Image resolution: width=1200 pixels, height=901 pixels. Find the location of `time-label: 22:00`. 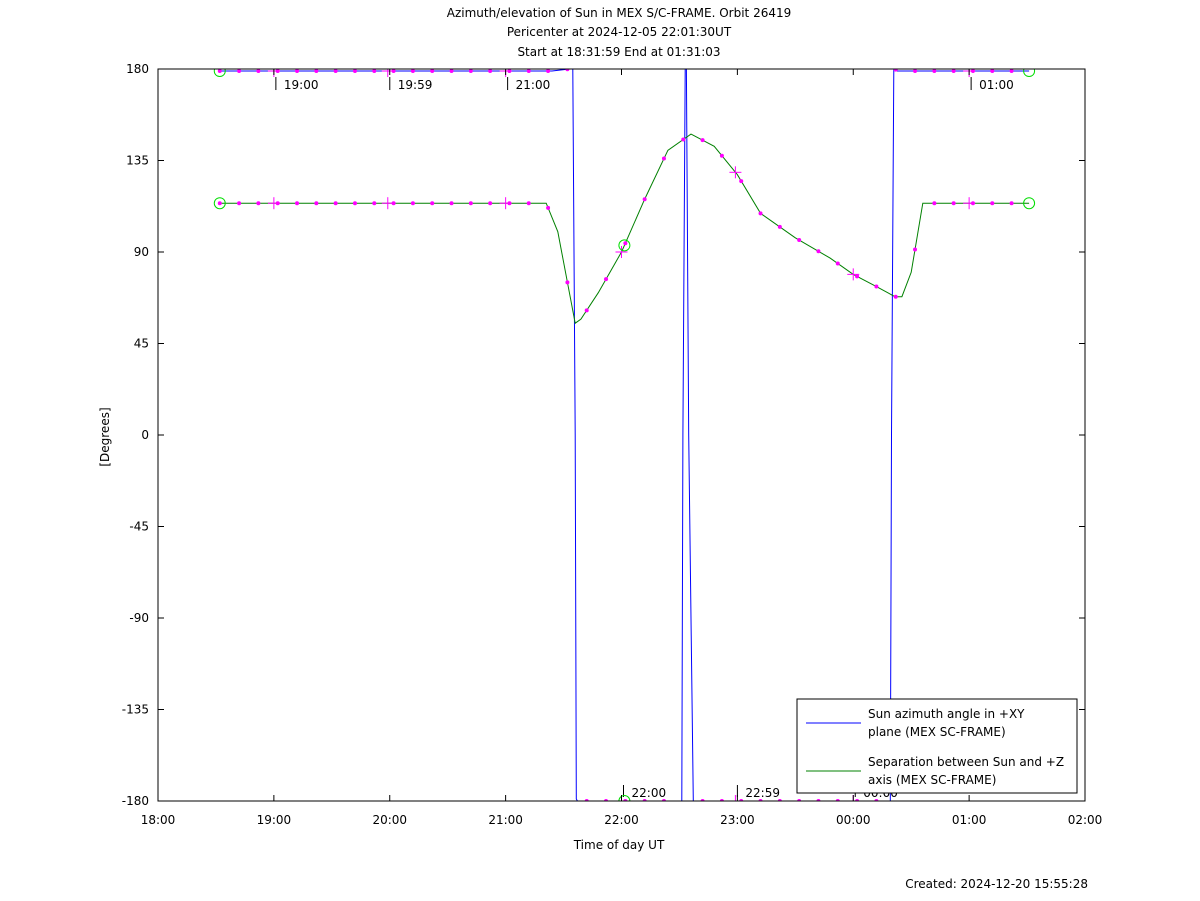

time-label: 22:00 is located at coordinates (649, 793).